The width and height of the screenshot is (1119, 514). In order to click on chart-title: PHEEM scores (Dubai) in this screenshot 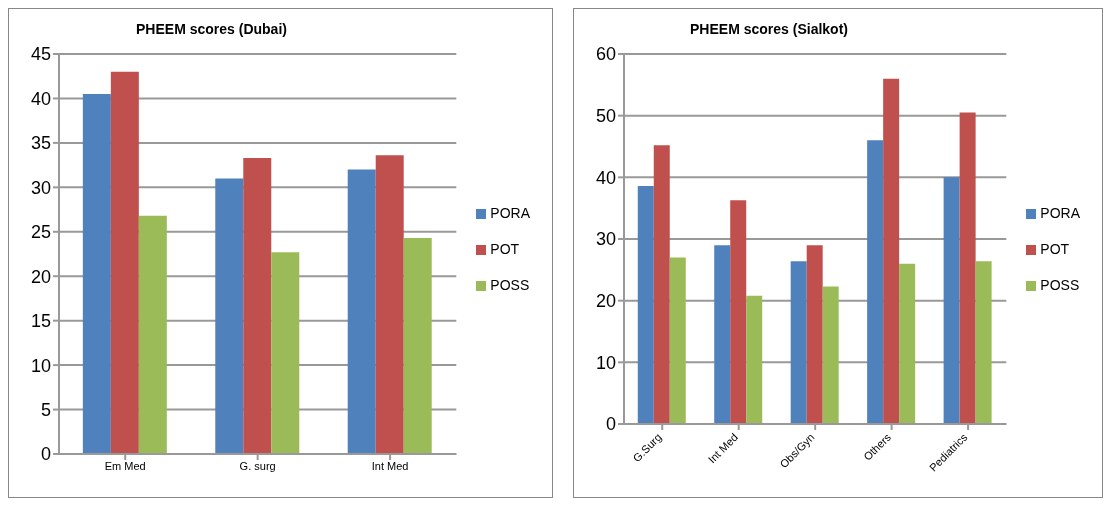, I will do `click(211, 29)`.